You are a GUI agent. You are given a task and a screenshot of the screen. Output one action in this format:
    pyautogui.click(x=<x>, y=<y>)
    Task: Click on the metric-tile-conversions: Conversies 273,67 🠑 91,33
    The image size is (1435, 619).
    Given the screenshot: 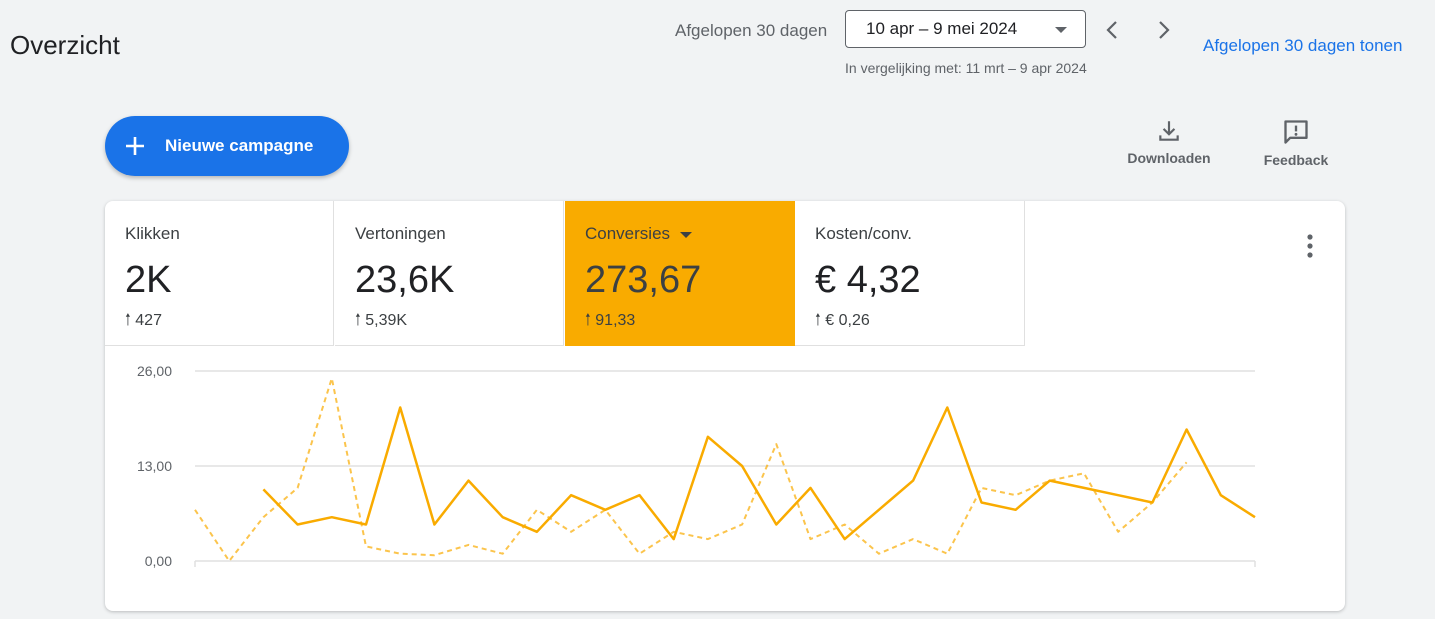 What is the action you would take?
    pyautogui.click(x=680, y=273)
    